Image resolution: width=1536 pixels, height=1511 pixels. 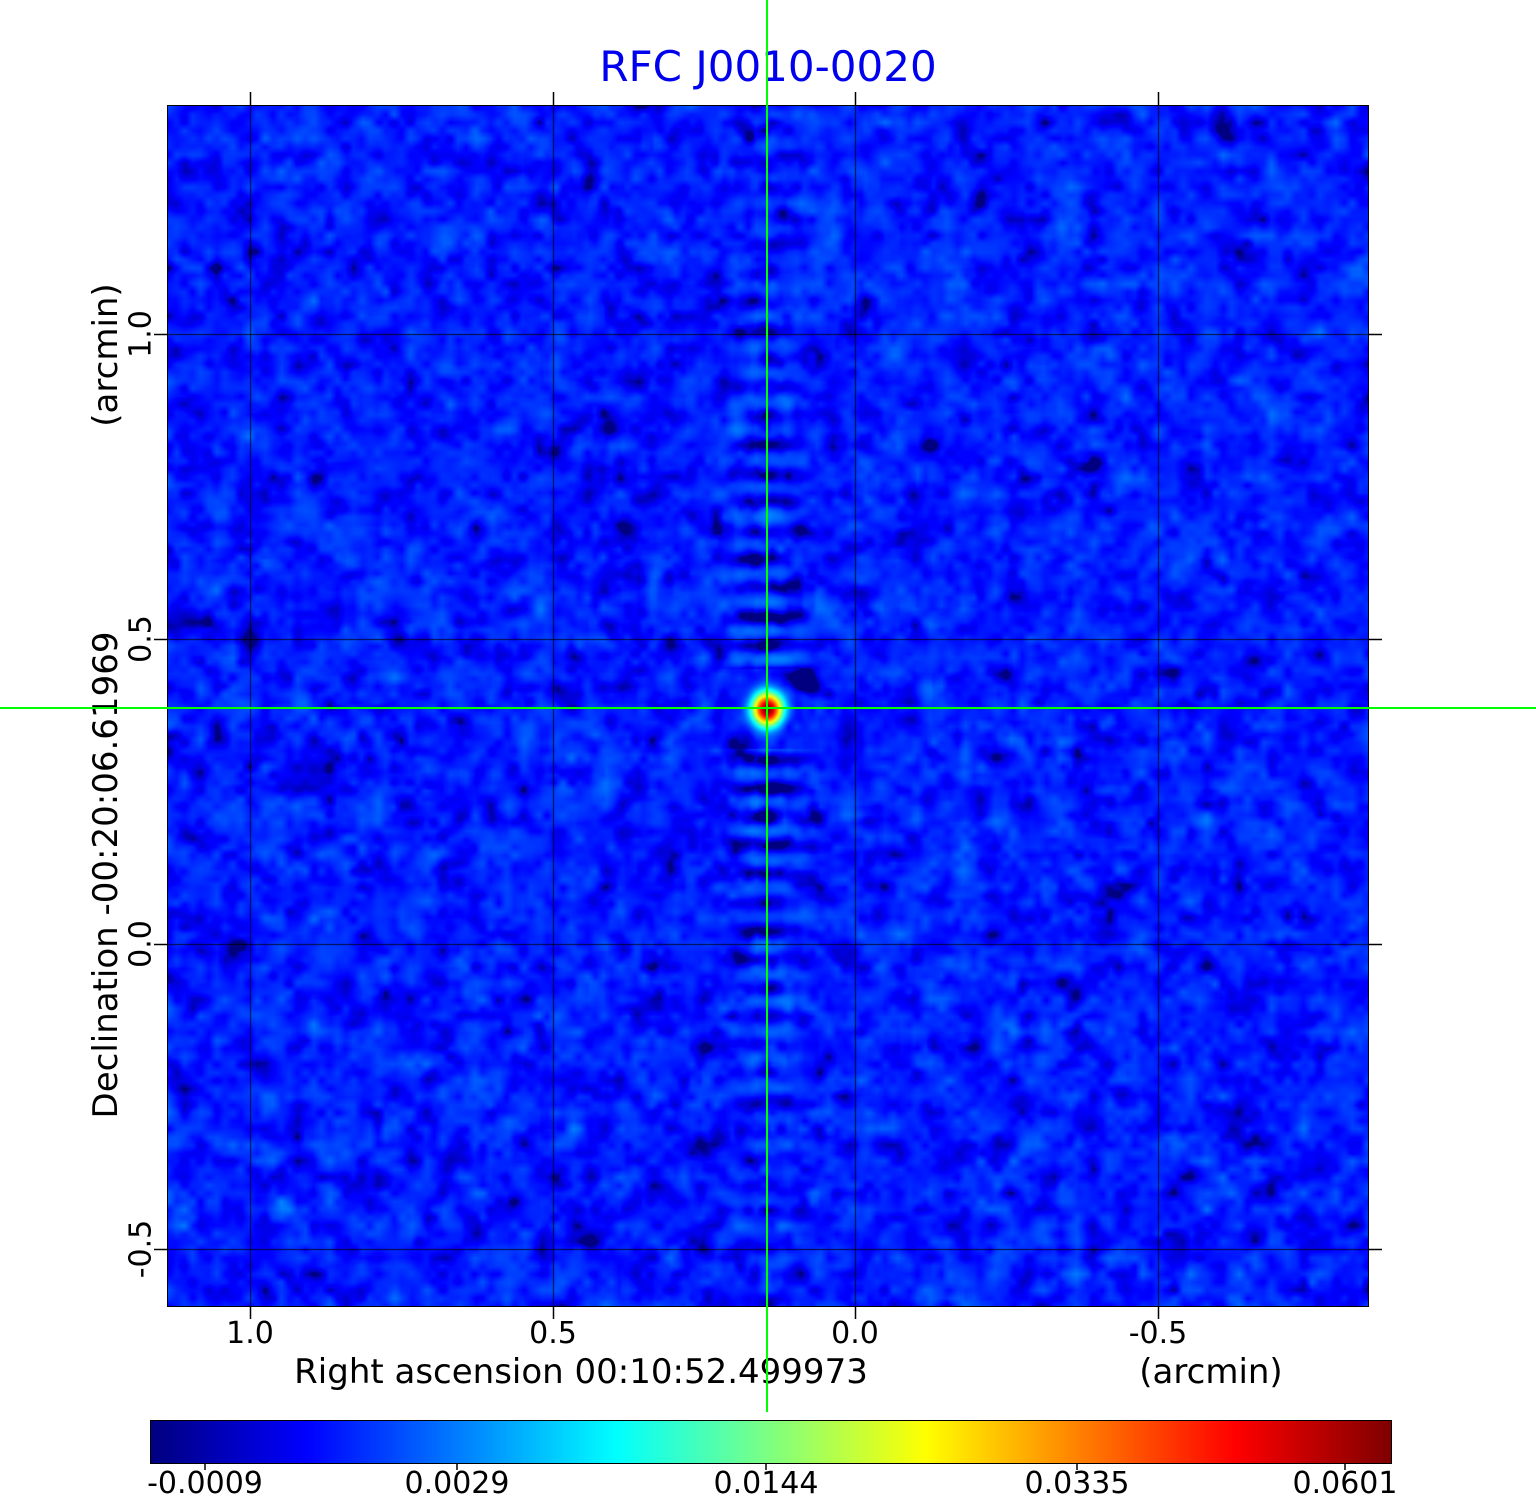 I want to click on colorbar-tick-label-4: 0.0601, so click(x=1345, y=1483).